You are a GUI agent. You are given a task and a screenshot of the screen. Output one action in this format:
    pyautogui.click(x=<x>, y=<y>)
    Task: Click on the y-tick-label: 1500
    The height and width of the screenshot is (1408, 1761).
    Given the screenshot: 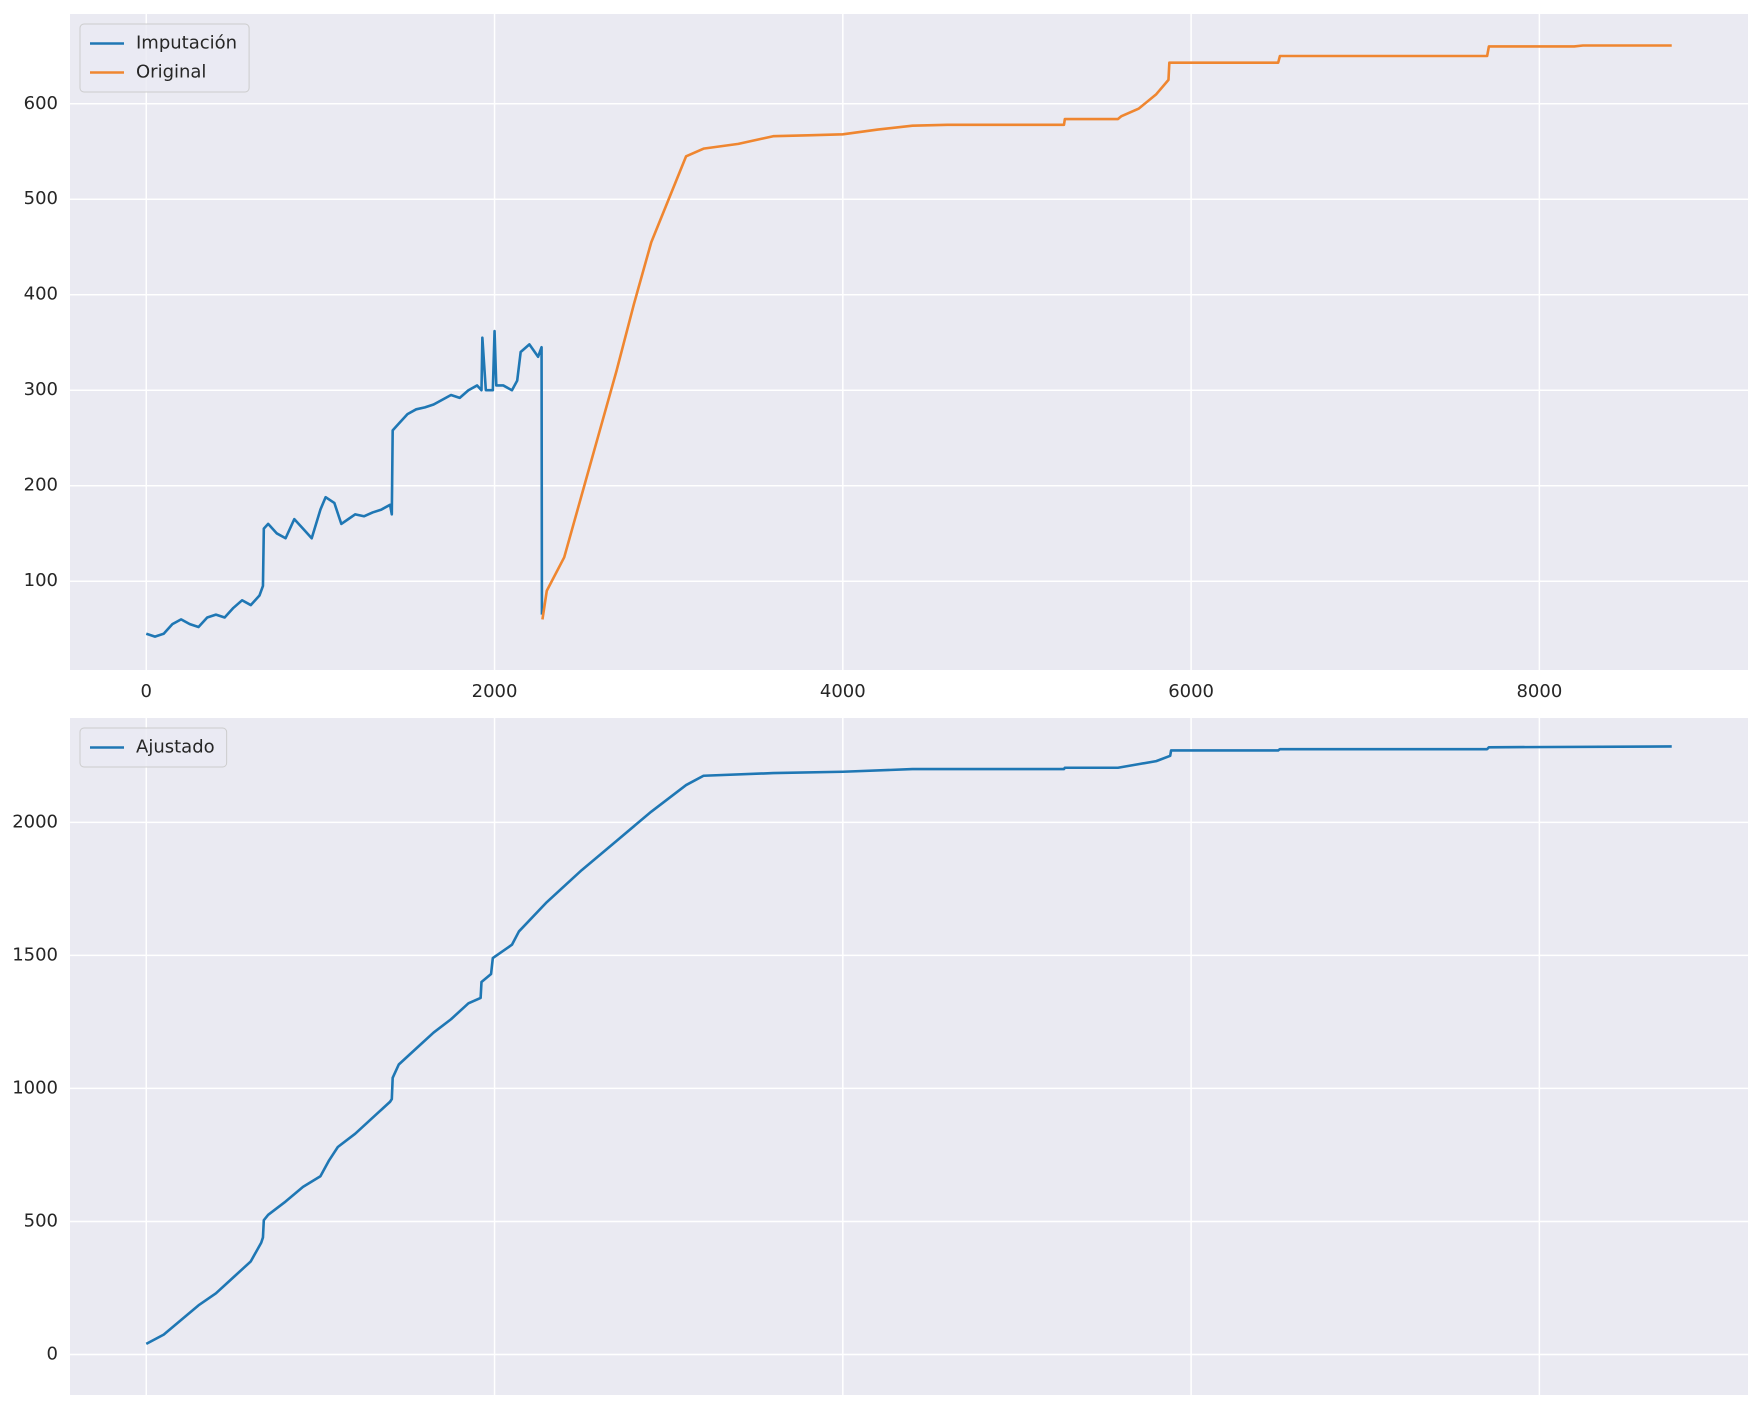 What is the action you would take?
    pyautogui.click(x=35, y=954)
    